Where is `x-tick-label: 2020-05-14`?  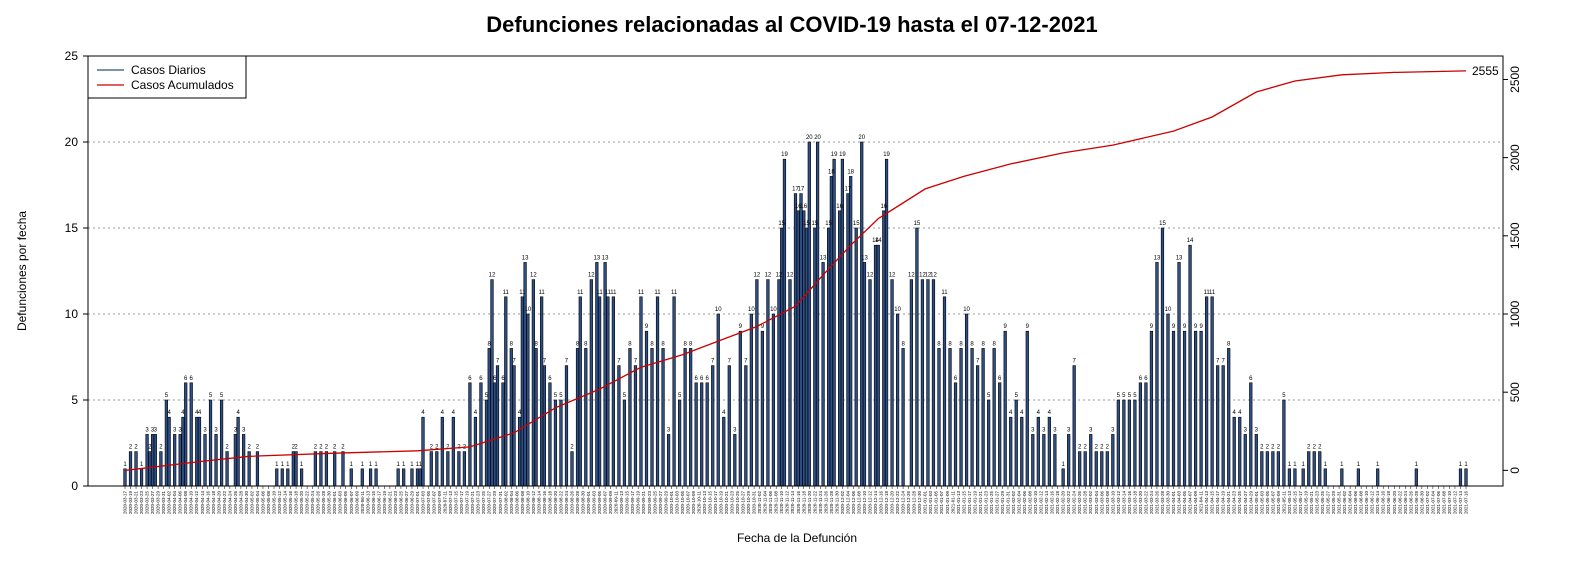 x-tick-label: 2020-05-14 is located at coordinates (285, 503).